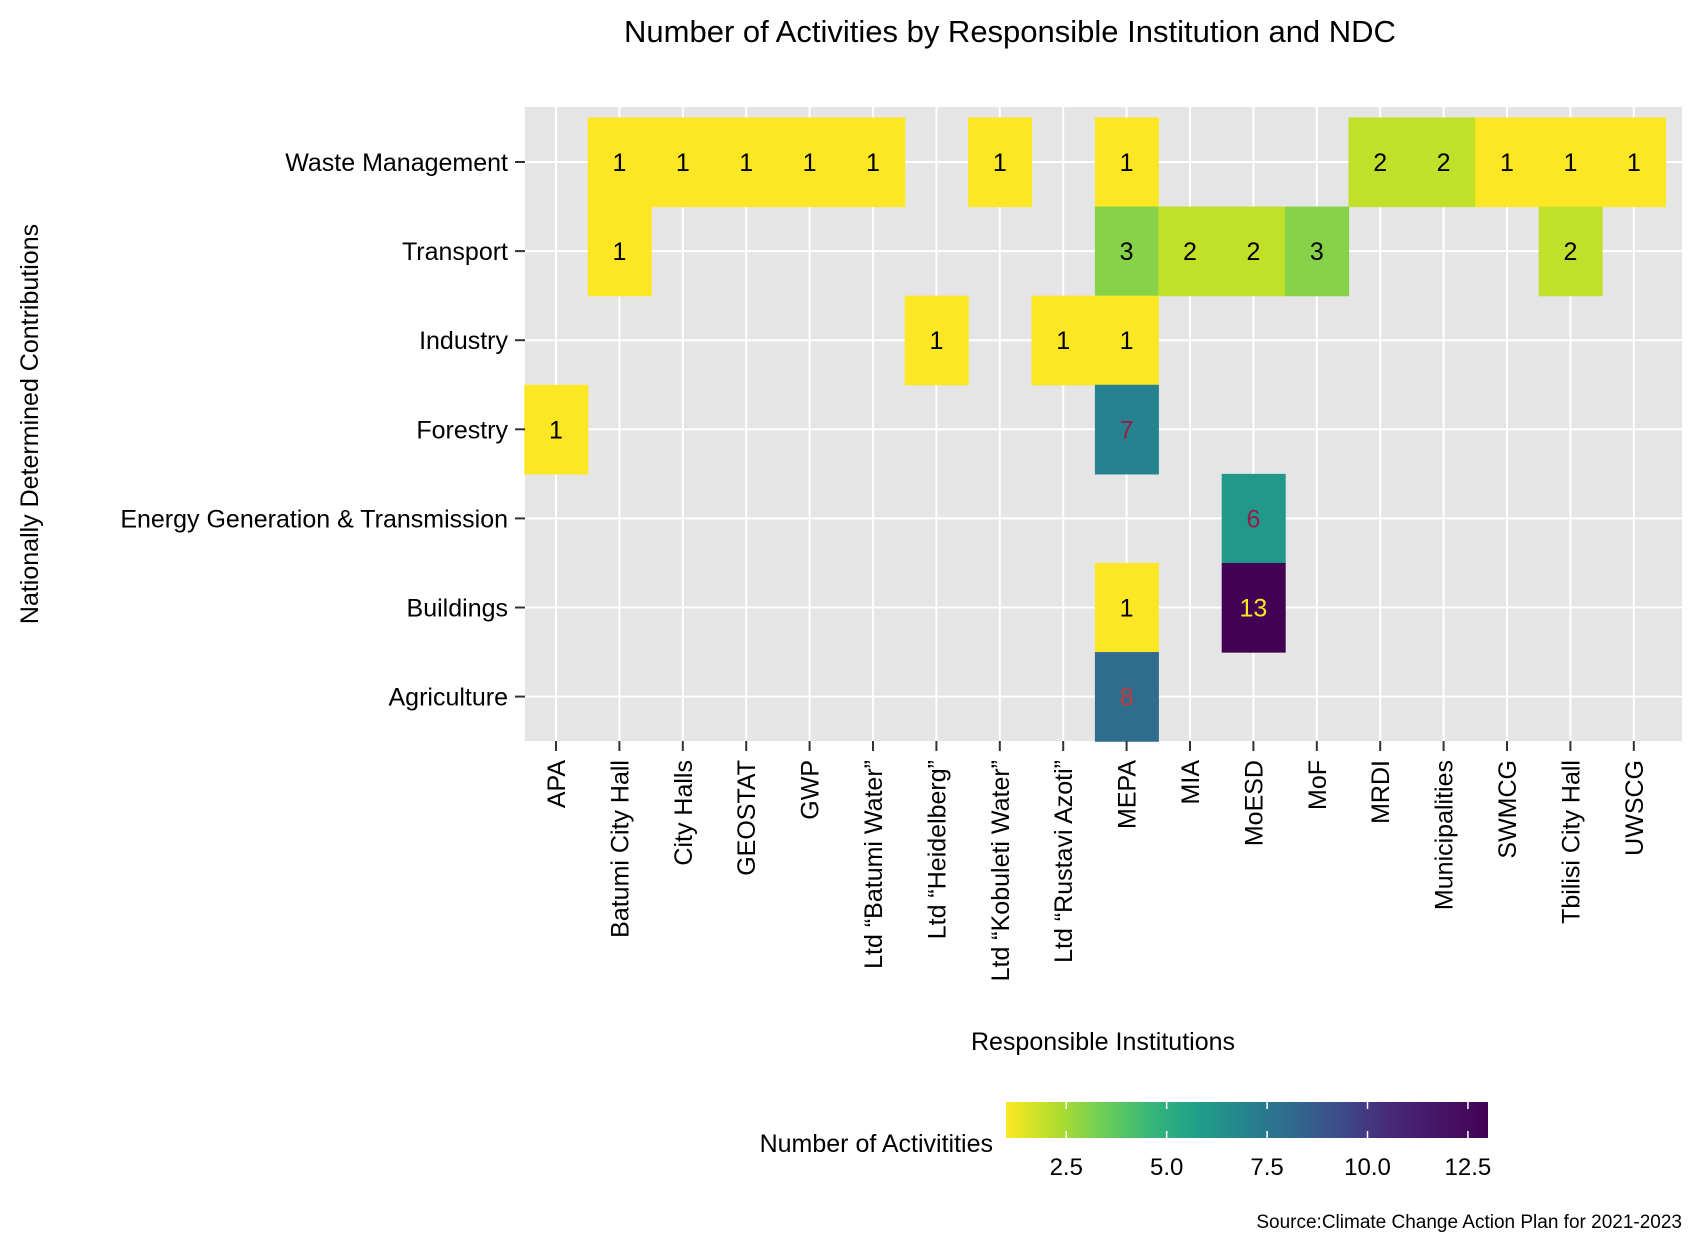 The height and width of the screenshot is (1242, 1691). What do you see at coordinates (557, 784) in the screenshot?
I see `x-tick-label: APA` at bounding box center [557, 784].